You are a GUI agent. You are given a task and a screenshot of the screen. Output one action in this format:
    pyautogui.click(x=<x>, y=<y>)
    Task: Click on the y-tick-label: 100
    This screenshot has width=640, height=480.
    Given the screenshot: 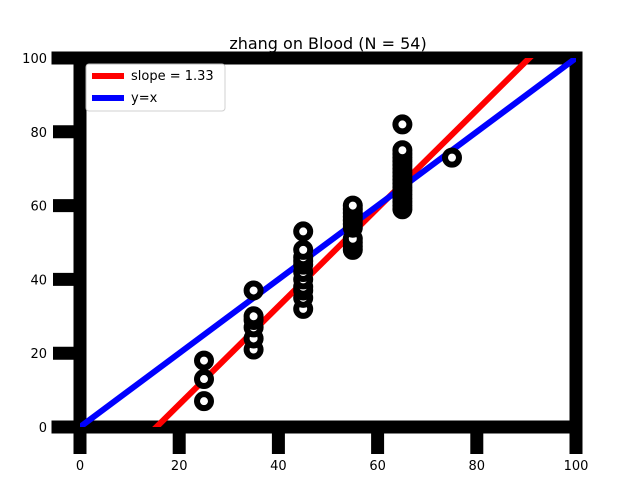 What is the action you would take?
    pyautogui.click(x=34, y=59)
    